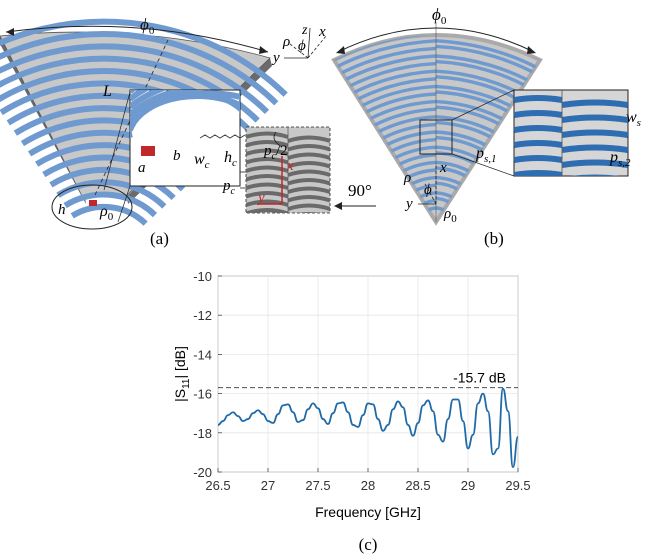 The height and width of the screenshot is (557, 654). I want to click on y-tick-label: -16, so click(202, 394).